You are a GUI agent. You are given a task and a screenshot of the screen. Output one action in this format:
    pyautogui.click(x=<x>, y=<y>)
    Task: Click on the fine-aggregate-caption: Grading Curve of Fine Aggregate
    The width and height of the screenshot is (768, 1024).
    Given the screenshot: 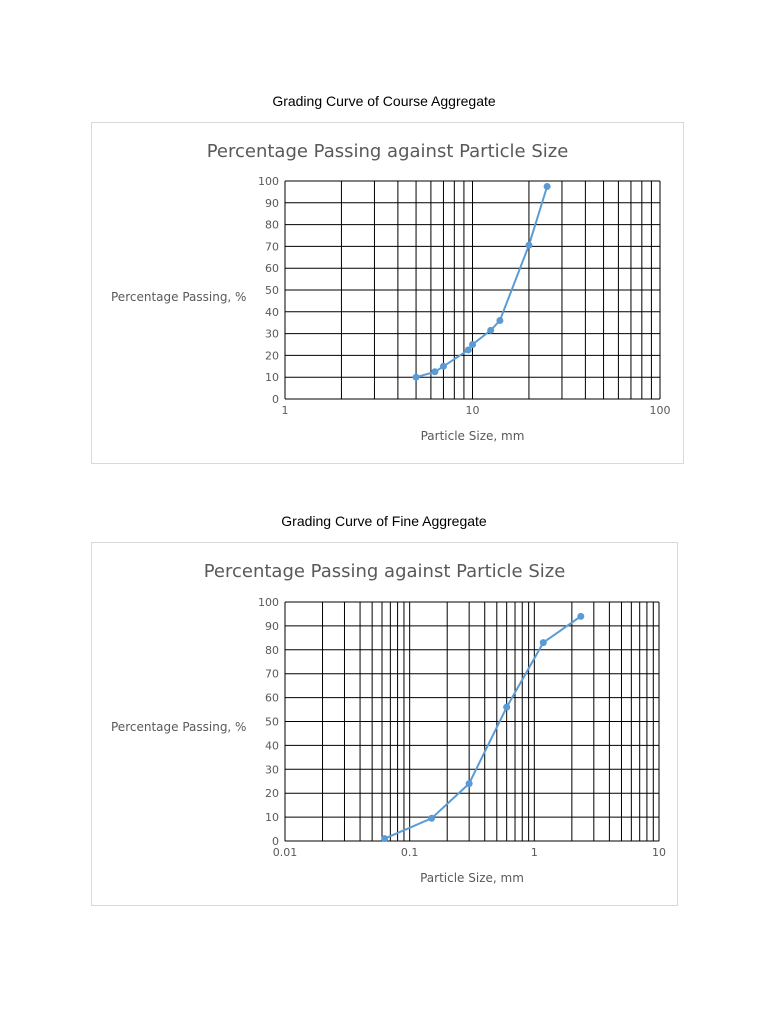 What is the action you would take?
    pyautogui.click(x=384, y=521)
    